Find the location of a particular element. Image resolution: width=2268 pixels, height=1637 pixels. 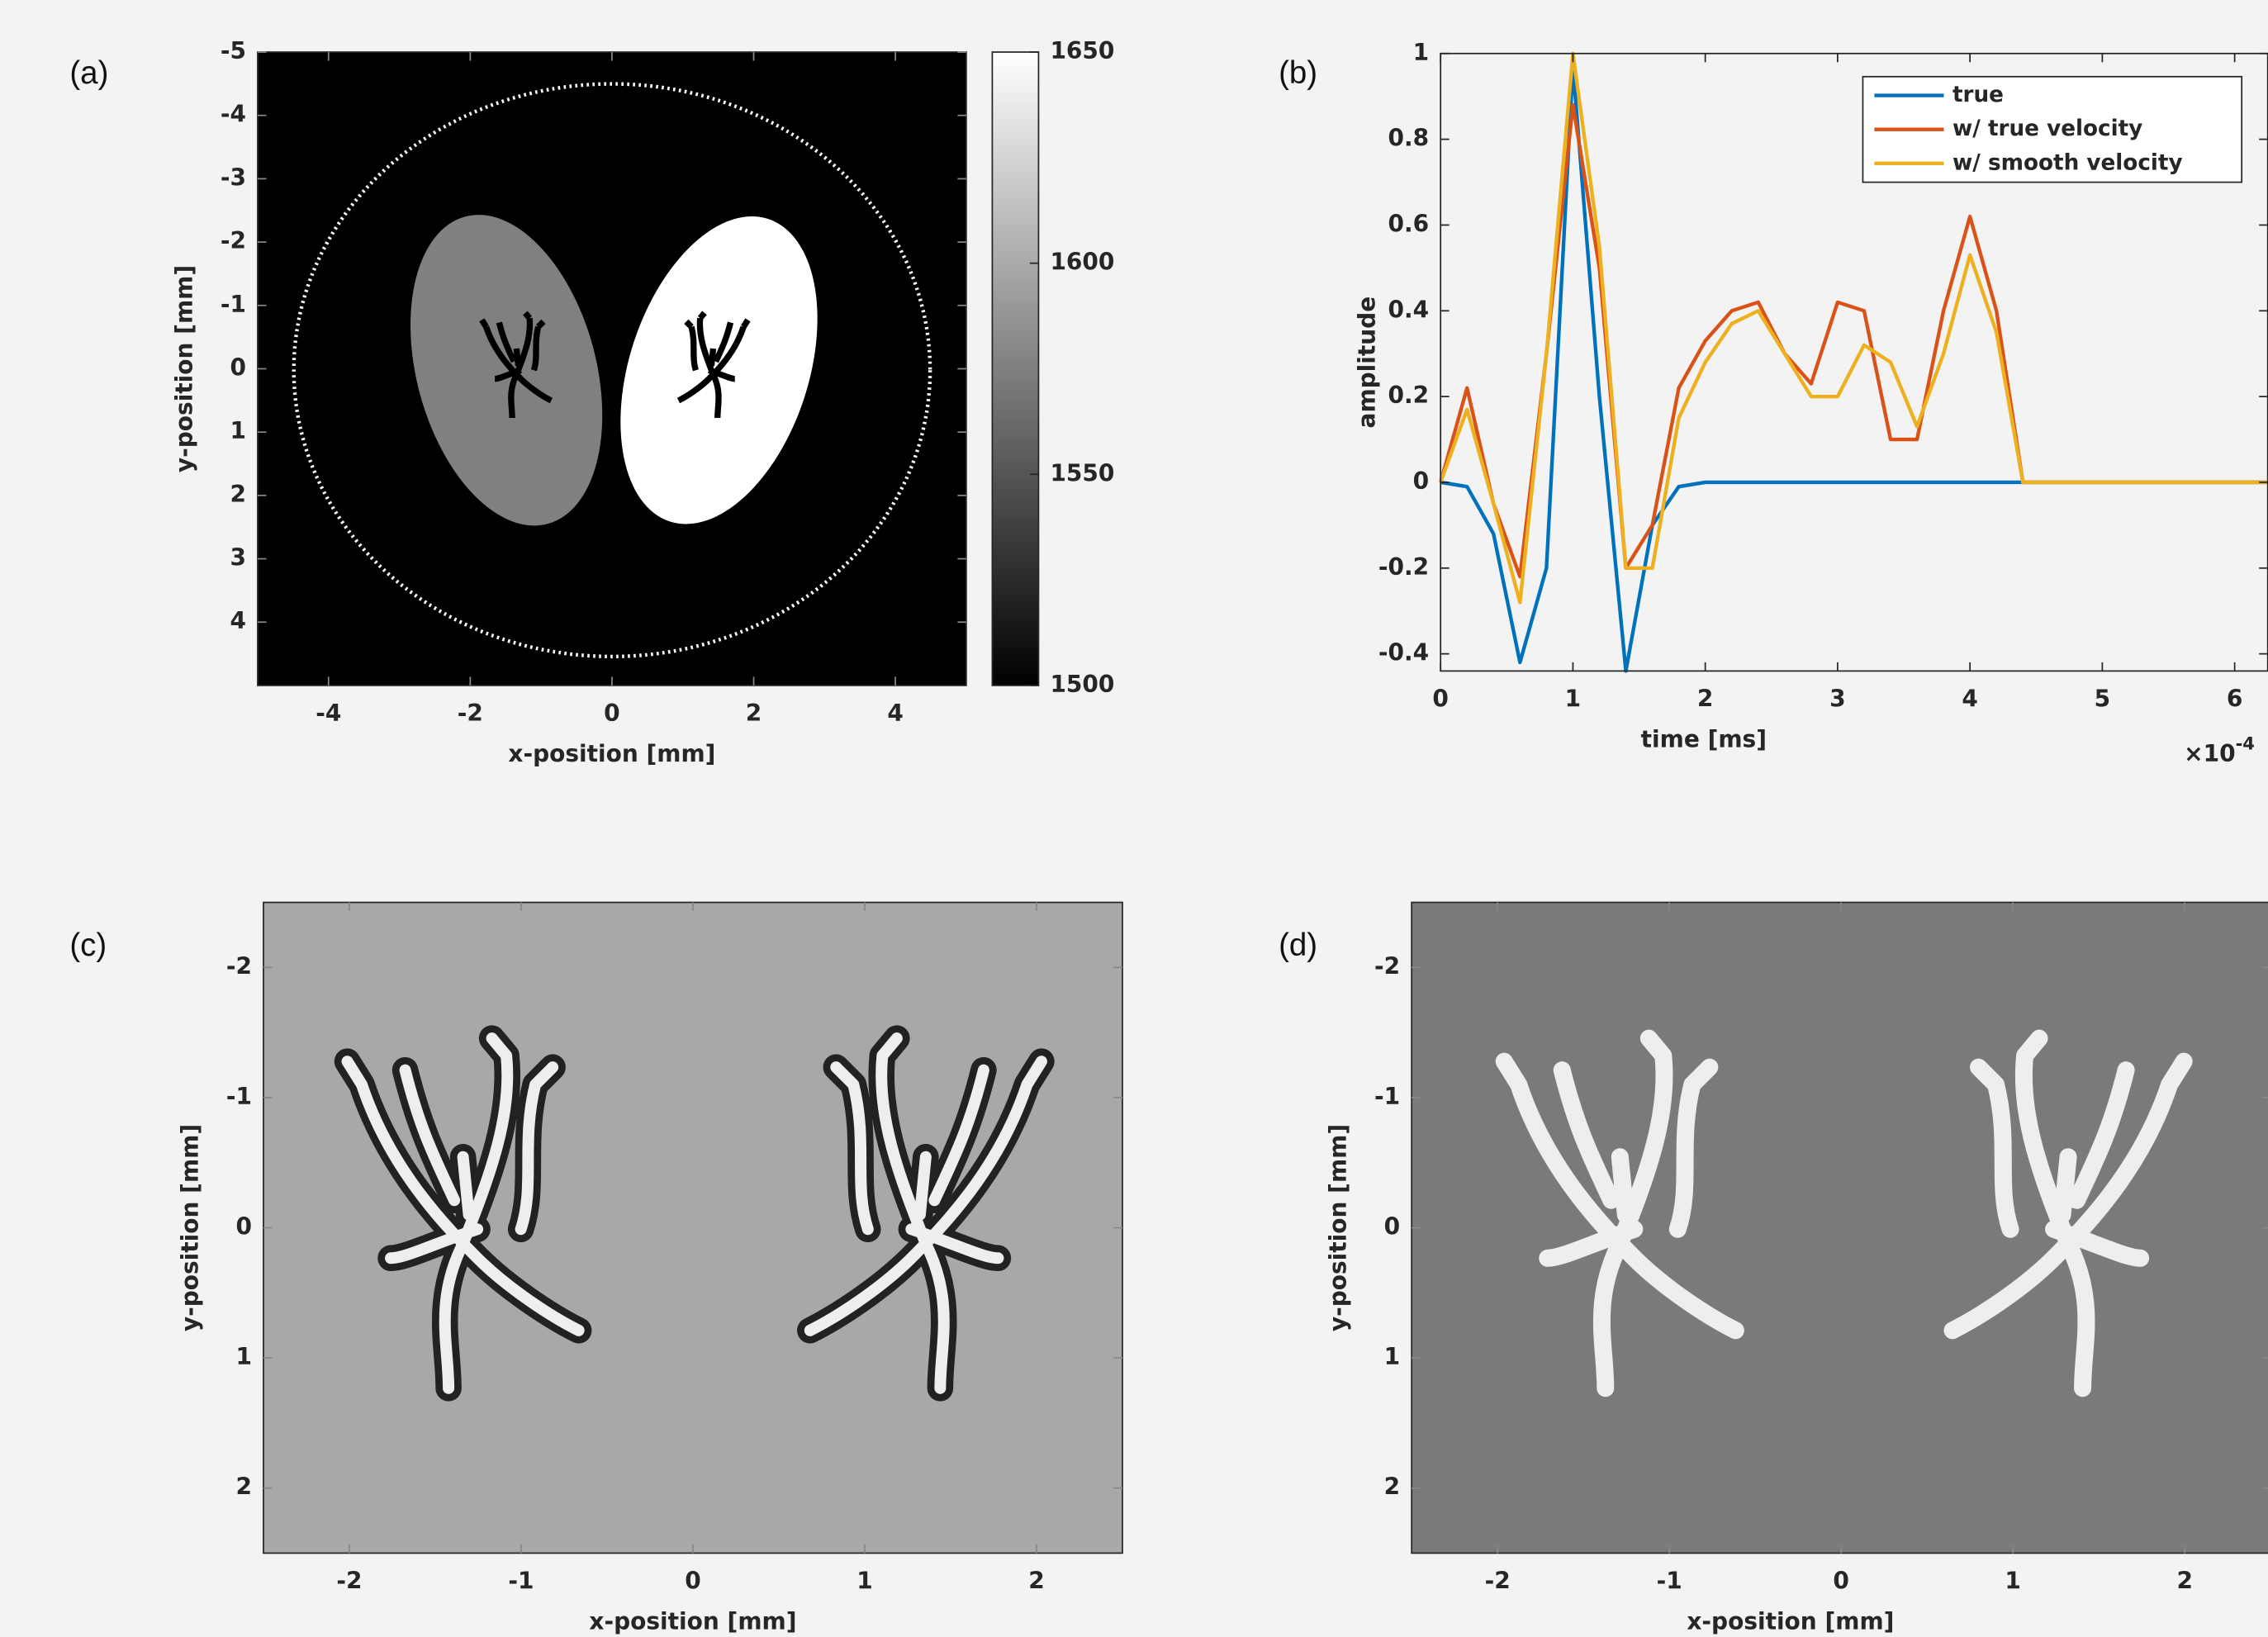

y-tick-label: -0.4 is located at coordinates (1403, 653).